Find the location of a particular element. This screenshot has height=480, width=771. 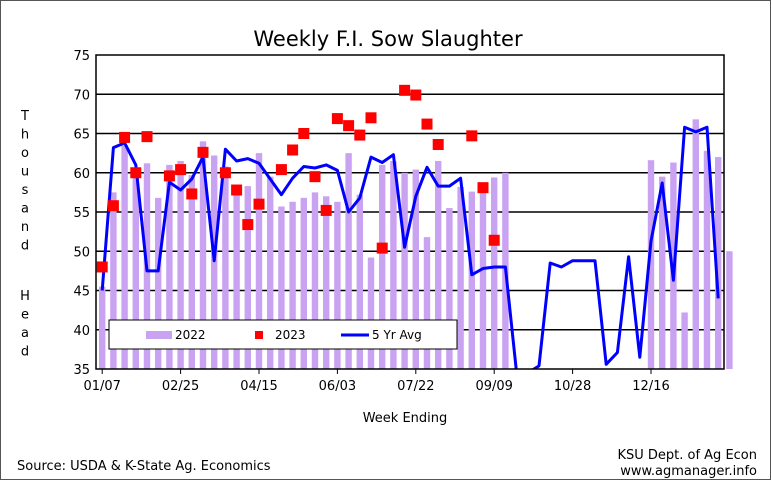

y-axis-label-char: e is located at coordinates (25, 315).